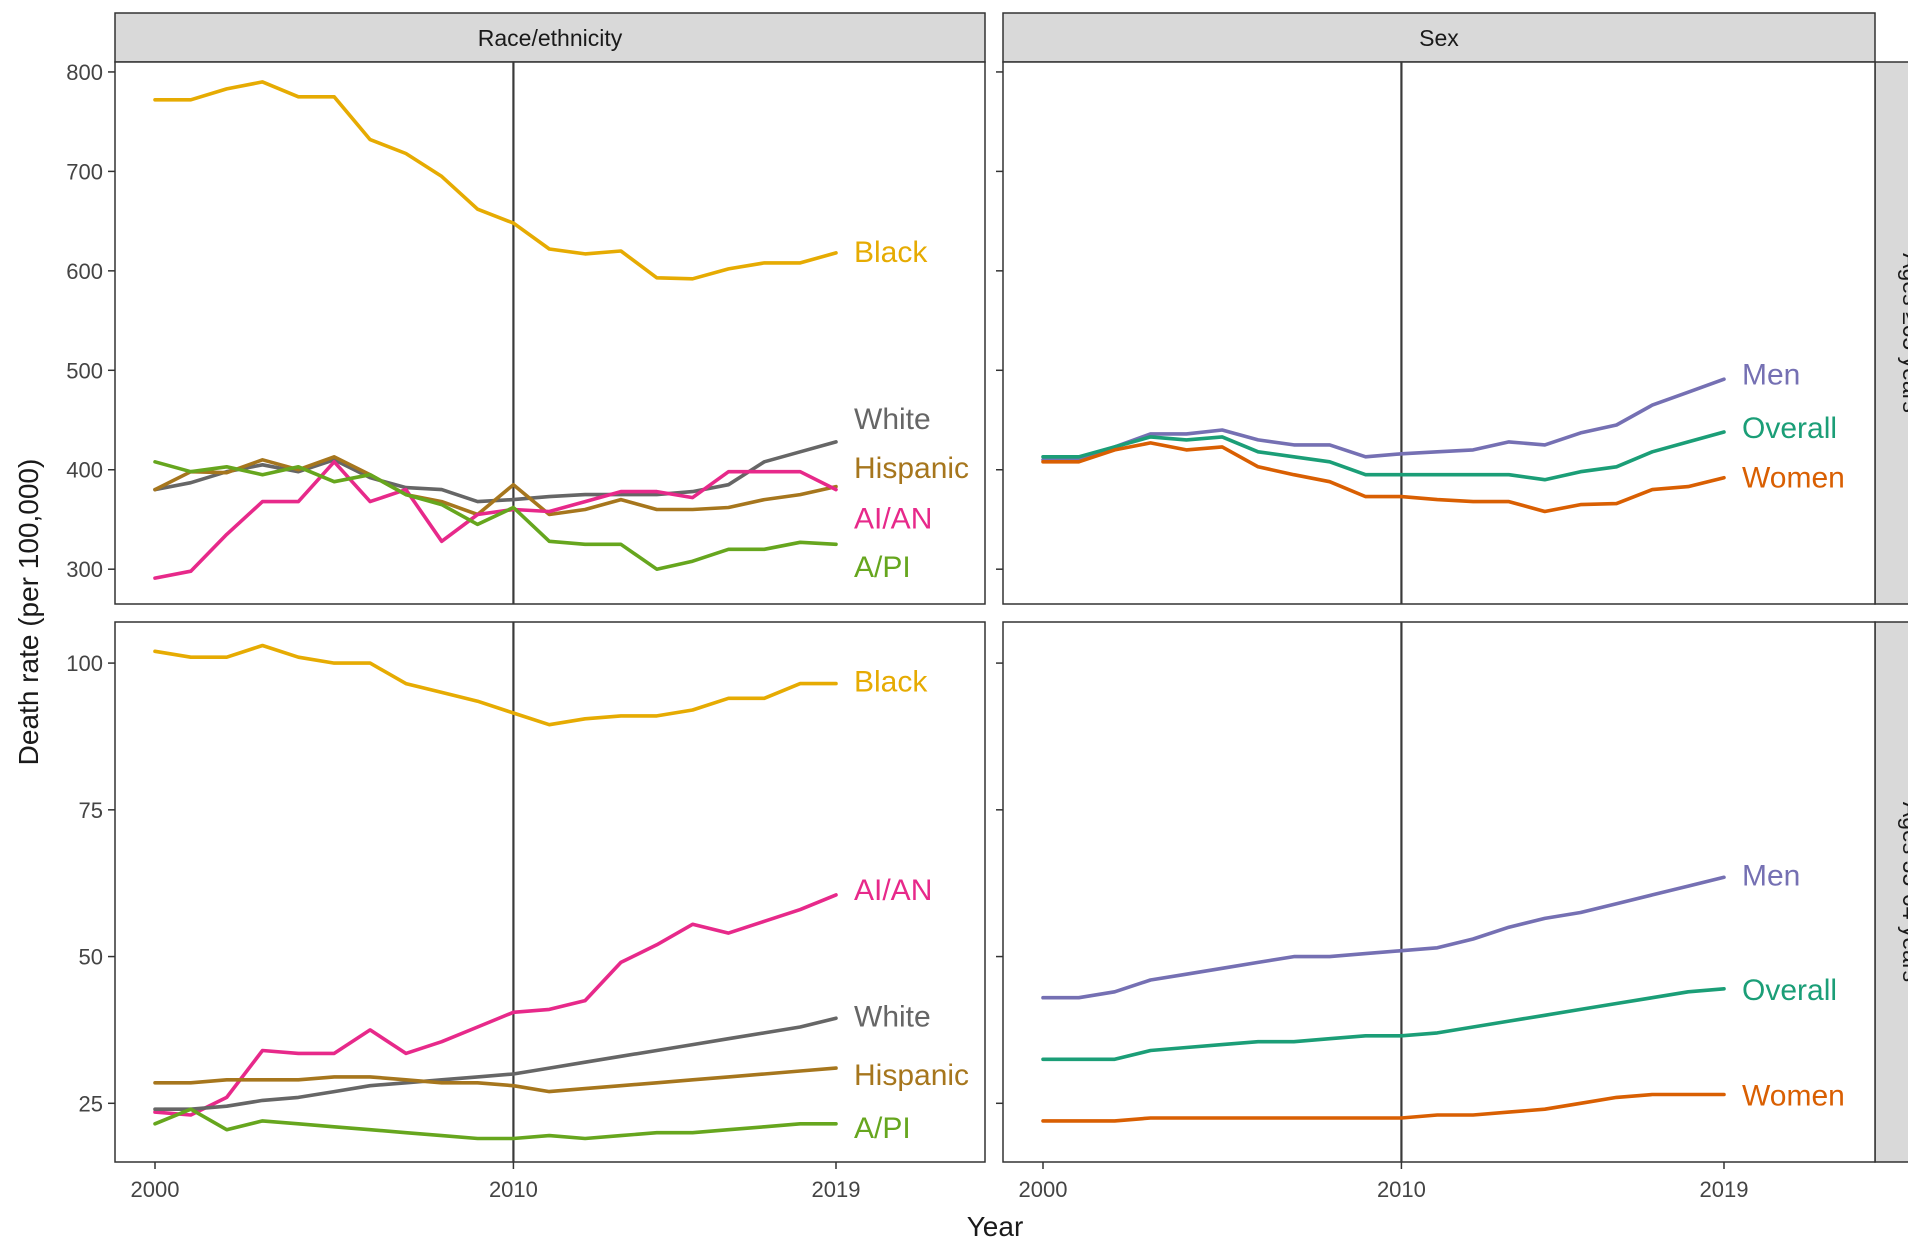 The image size is (1908, 1242). What do you see at coordinates (1891, 333) in the screenshot?
I see `strip-ages-65-plus` at bounding box center [1891, 333].